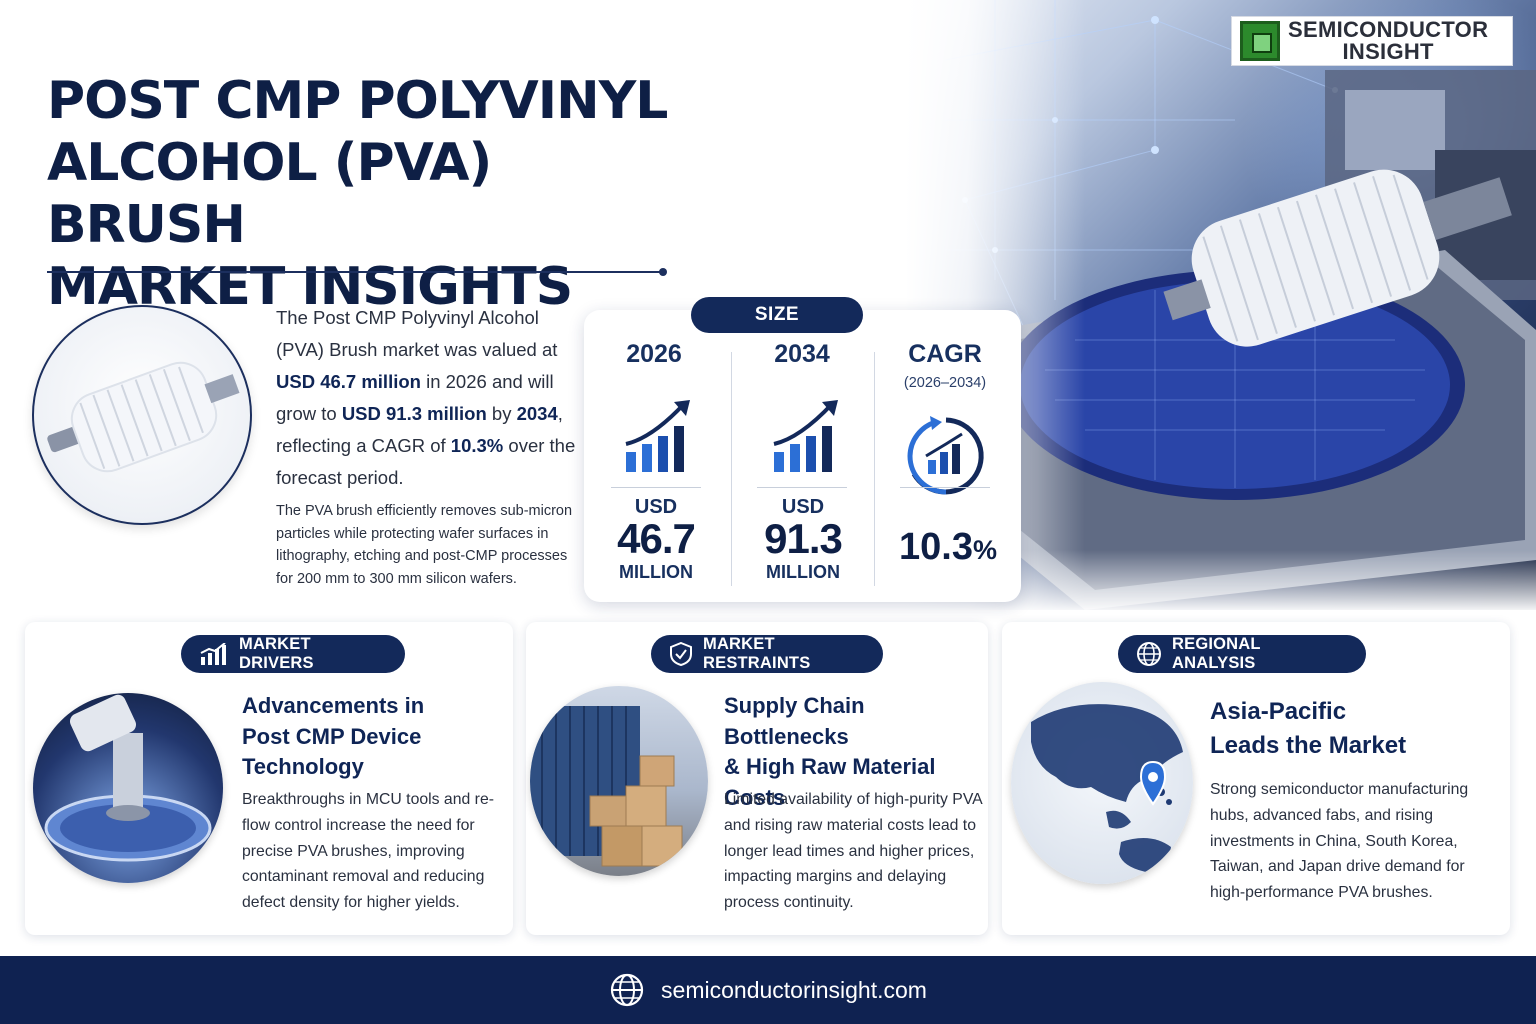 This screenshot has width=1536, height=1024. I want to click on cagr-range: (2026–2034), so click(945, 383).